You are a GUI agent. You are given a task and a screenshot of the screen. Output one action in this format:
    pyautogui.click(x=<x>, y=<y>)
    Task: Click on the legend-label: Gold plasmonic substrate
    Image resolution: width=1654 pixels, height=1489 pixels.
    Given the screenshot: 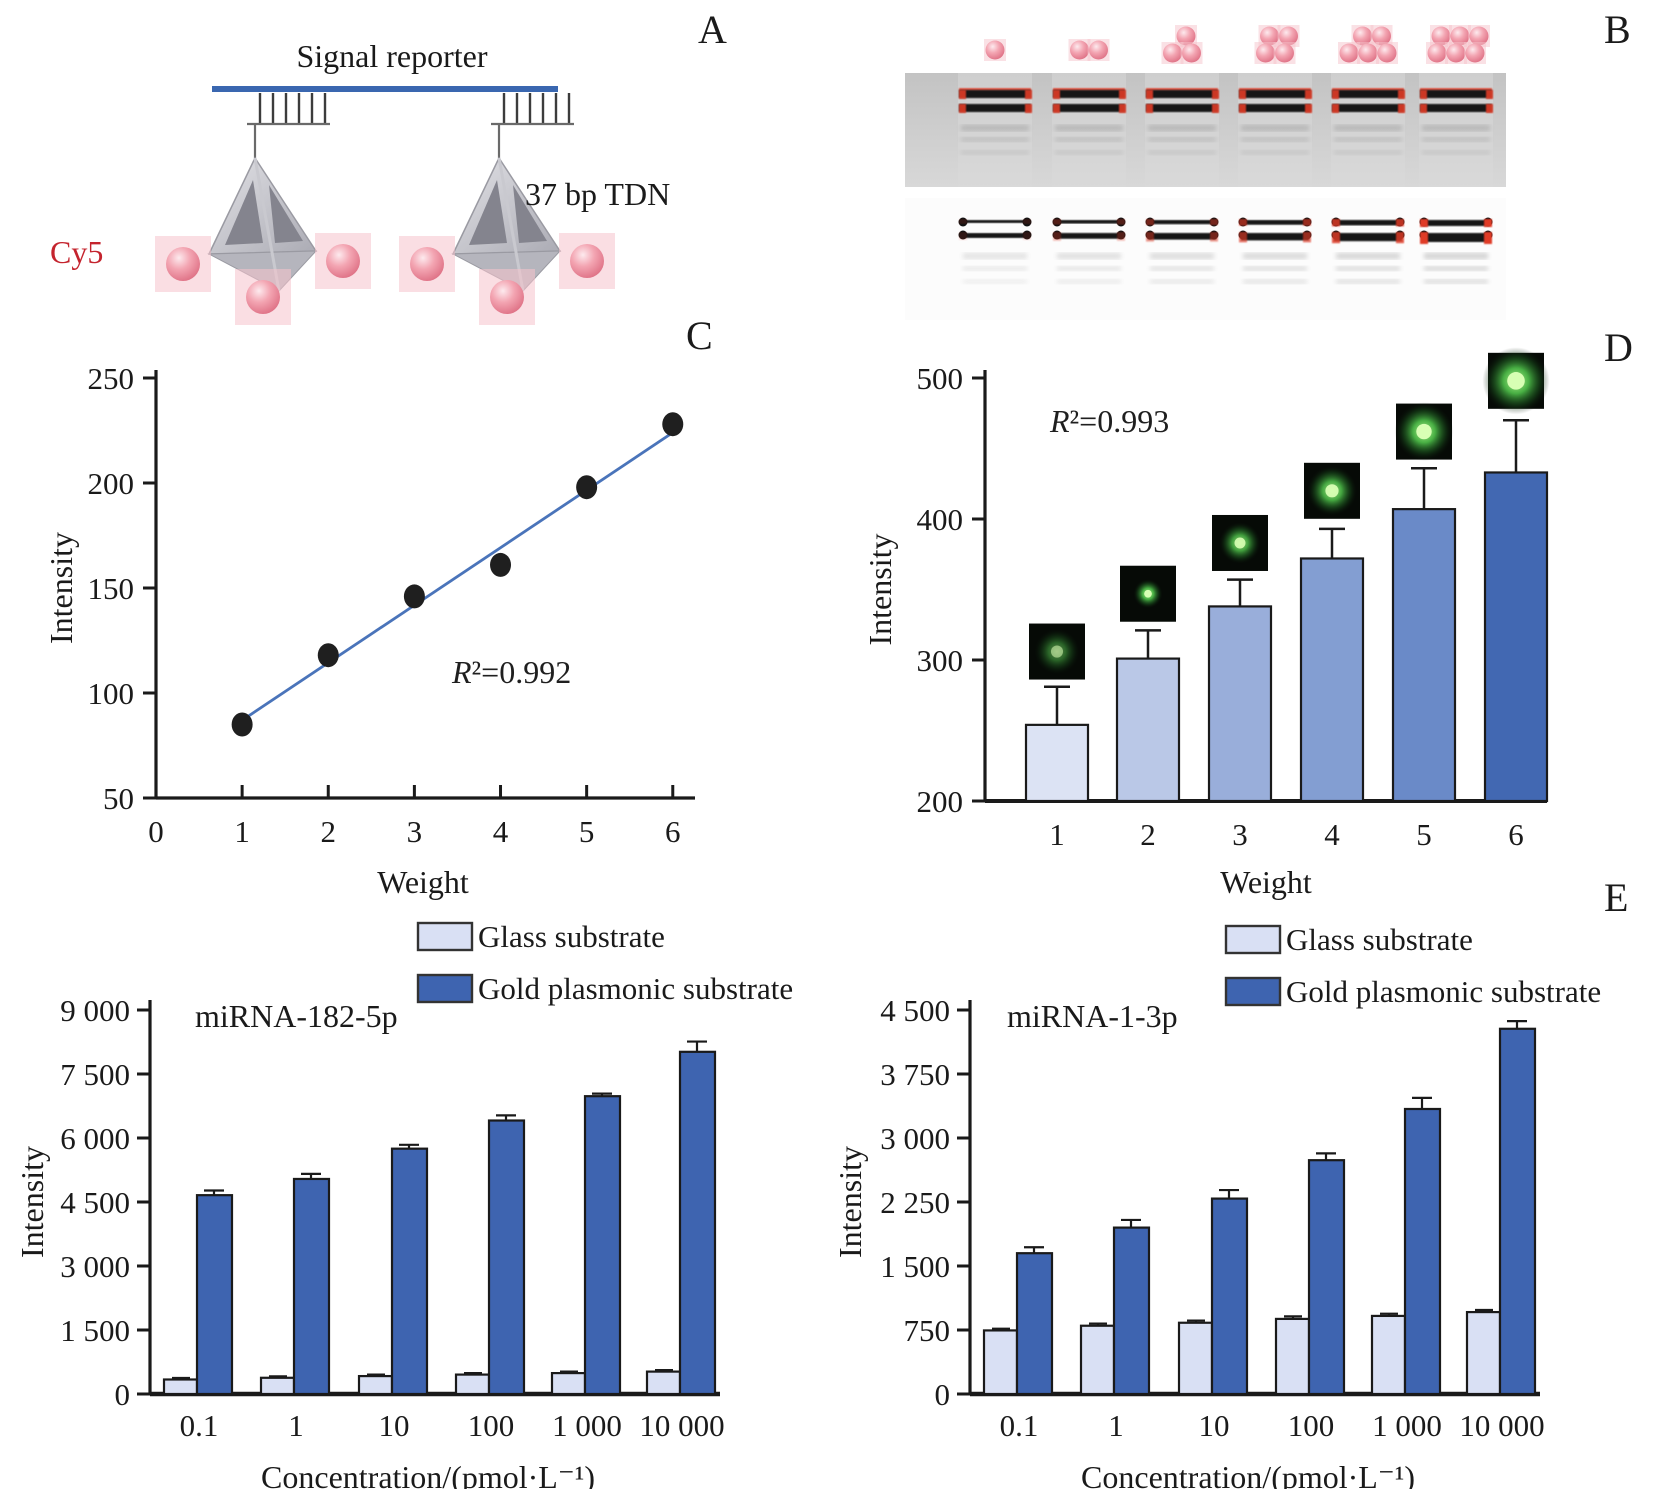 What is the action you would take?
    pyautogui.click(x=635, y=988)
    